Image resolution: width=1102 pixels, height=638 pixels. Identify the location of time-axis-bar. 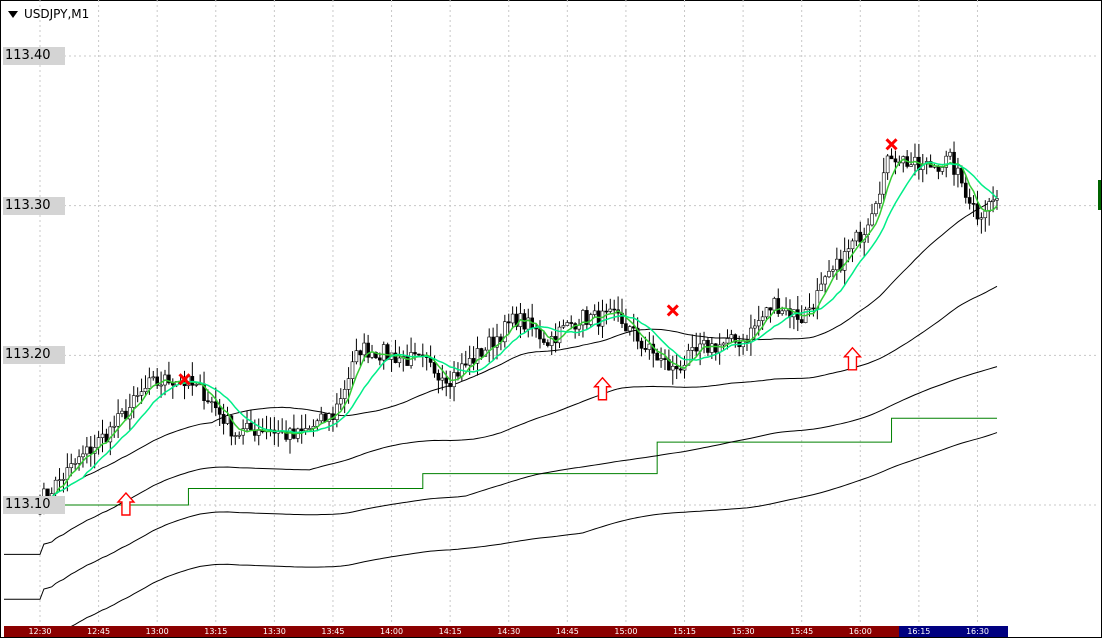
(506, 631).